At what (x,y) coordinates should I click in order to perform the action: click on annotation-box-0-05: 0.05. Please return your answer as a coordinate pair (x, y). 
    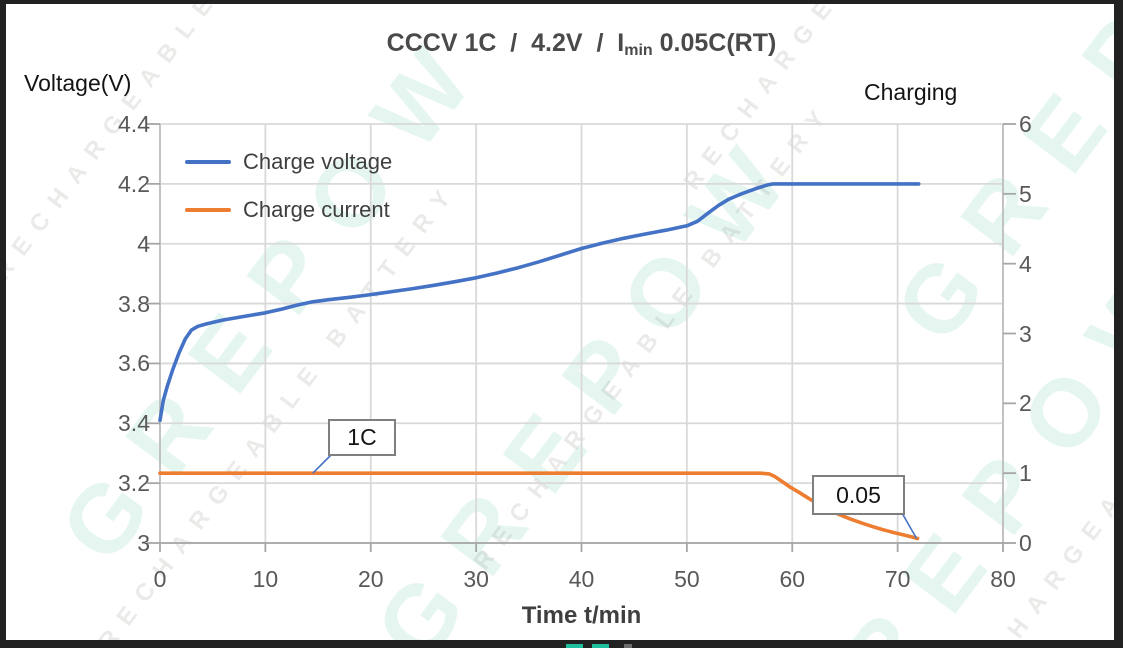
    Looking at the image, I should click on (858, 495).